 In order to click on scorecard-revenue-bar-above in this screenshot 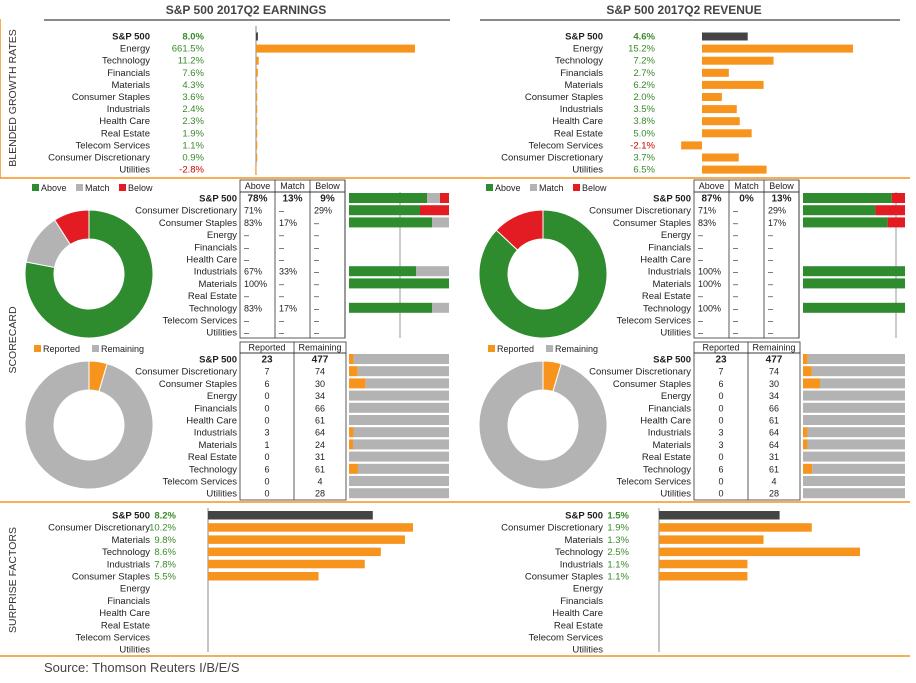, I will do `click(854, 307)`.